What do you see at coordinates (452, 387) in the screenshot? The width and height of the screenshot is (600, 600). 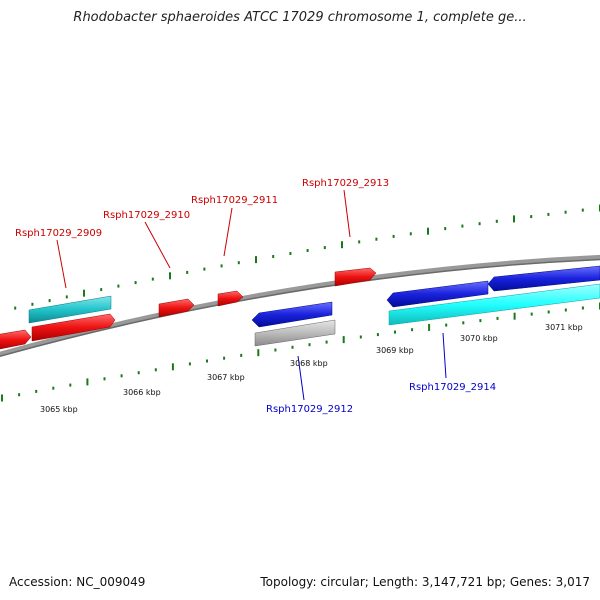 I see `gene-label-2914: Rsph17029_2914` at bounding box center [452, 387].